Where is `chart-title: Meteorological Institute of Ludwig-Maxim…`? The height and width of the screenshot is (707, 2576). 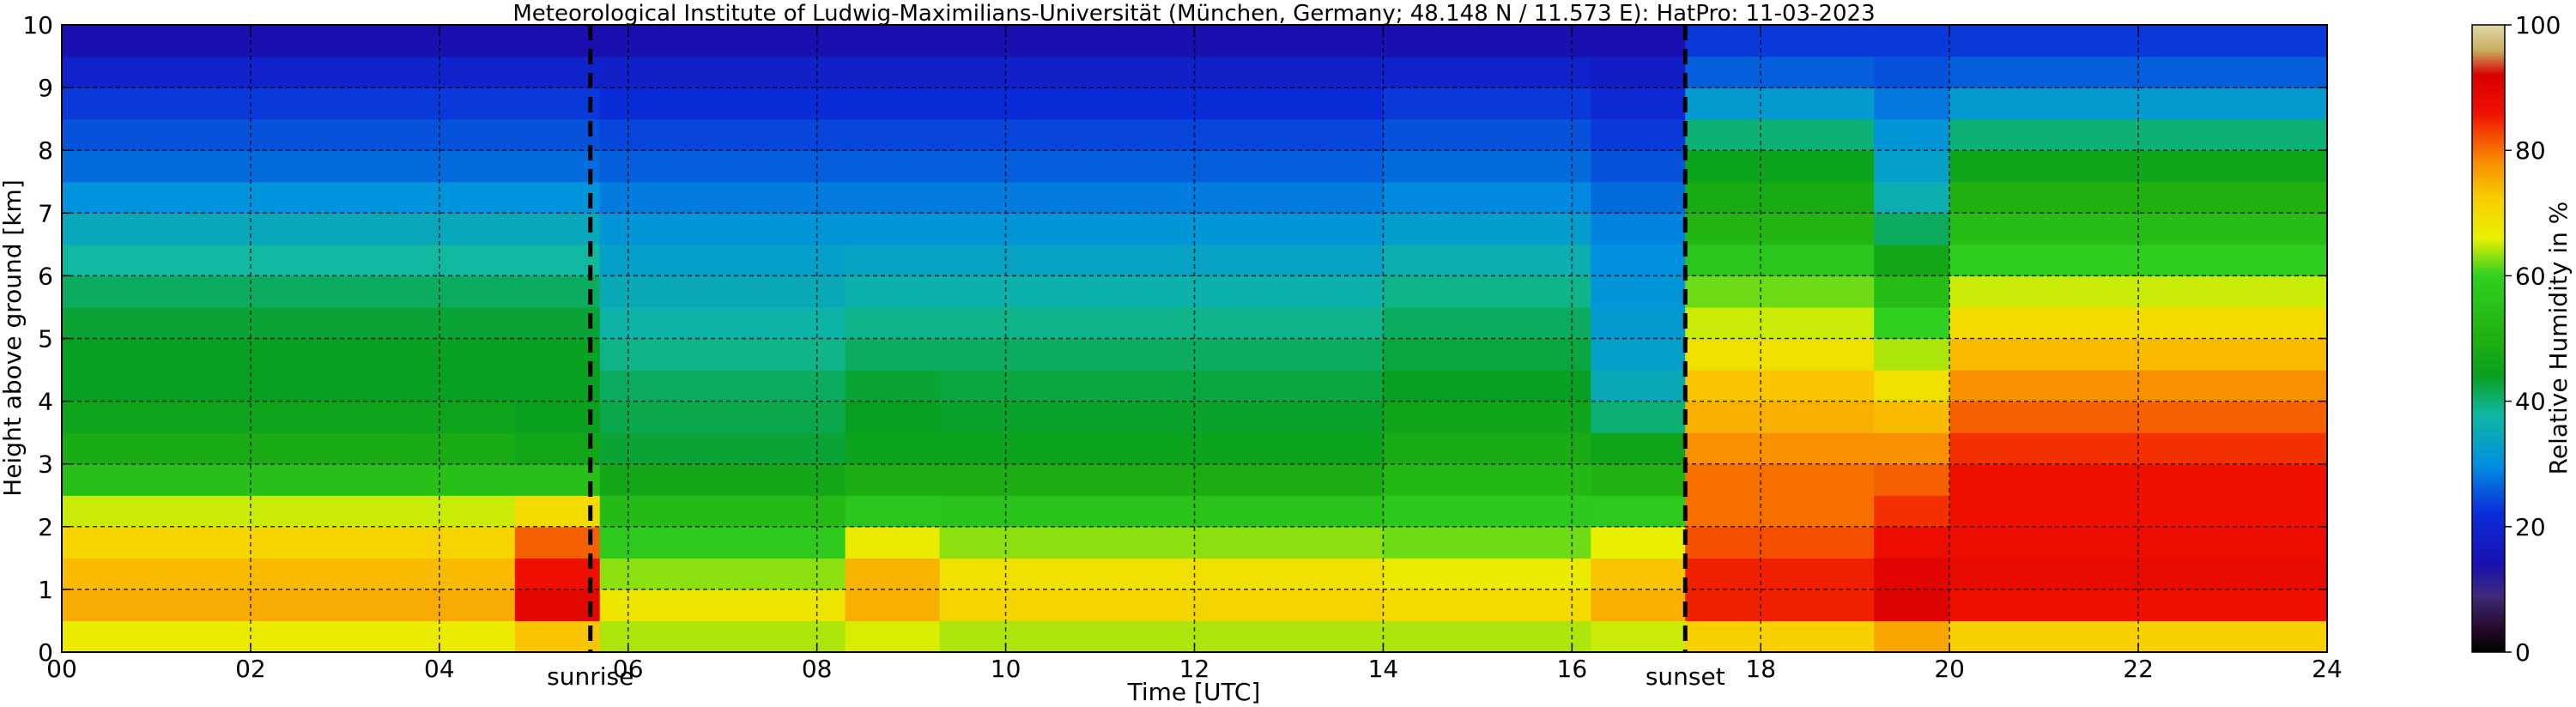
chart-title: Meteorological Institute of Ludwig-Maxim… is located at coordinates (1193, 14).